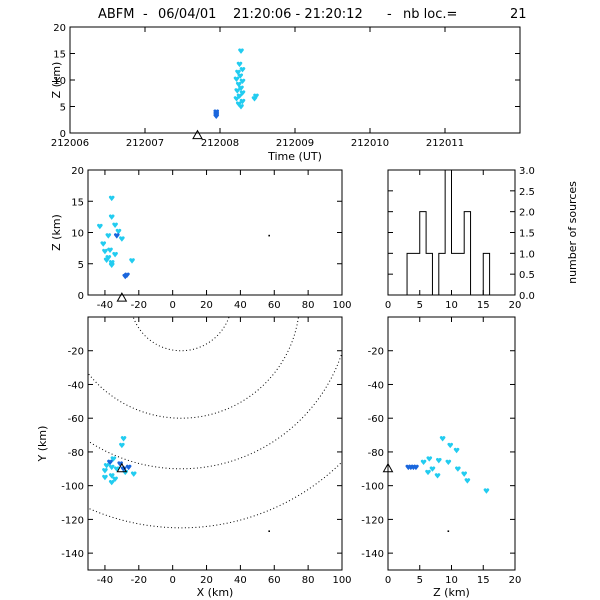 Image resolution: width=600 pixels, height=600 pixels. What do you see at coordinates (388, 580) in the screenshot?
I see `y-vs-z-xtick-label: 0` at bounding box center [388, 580].